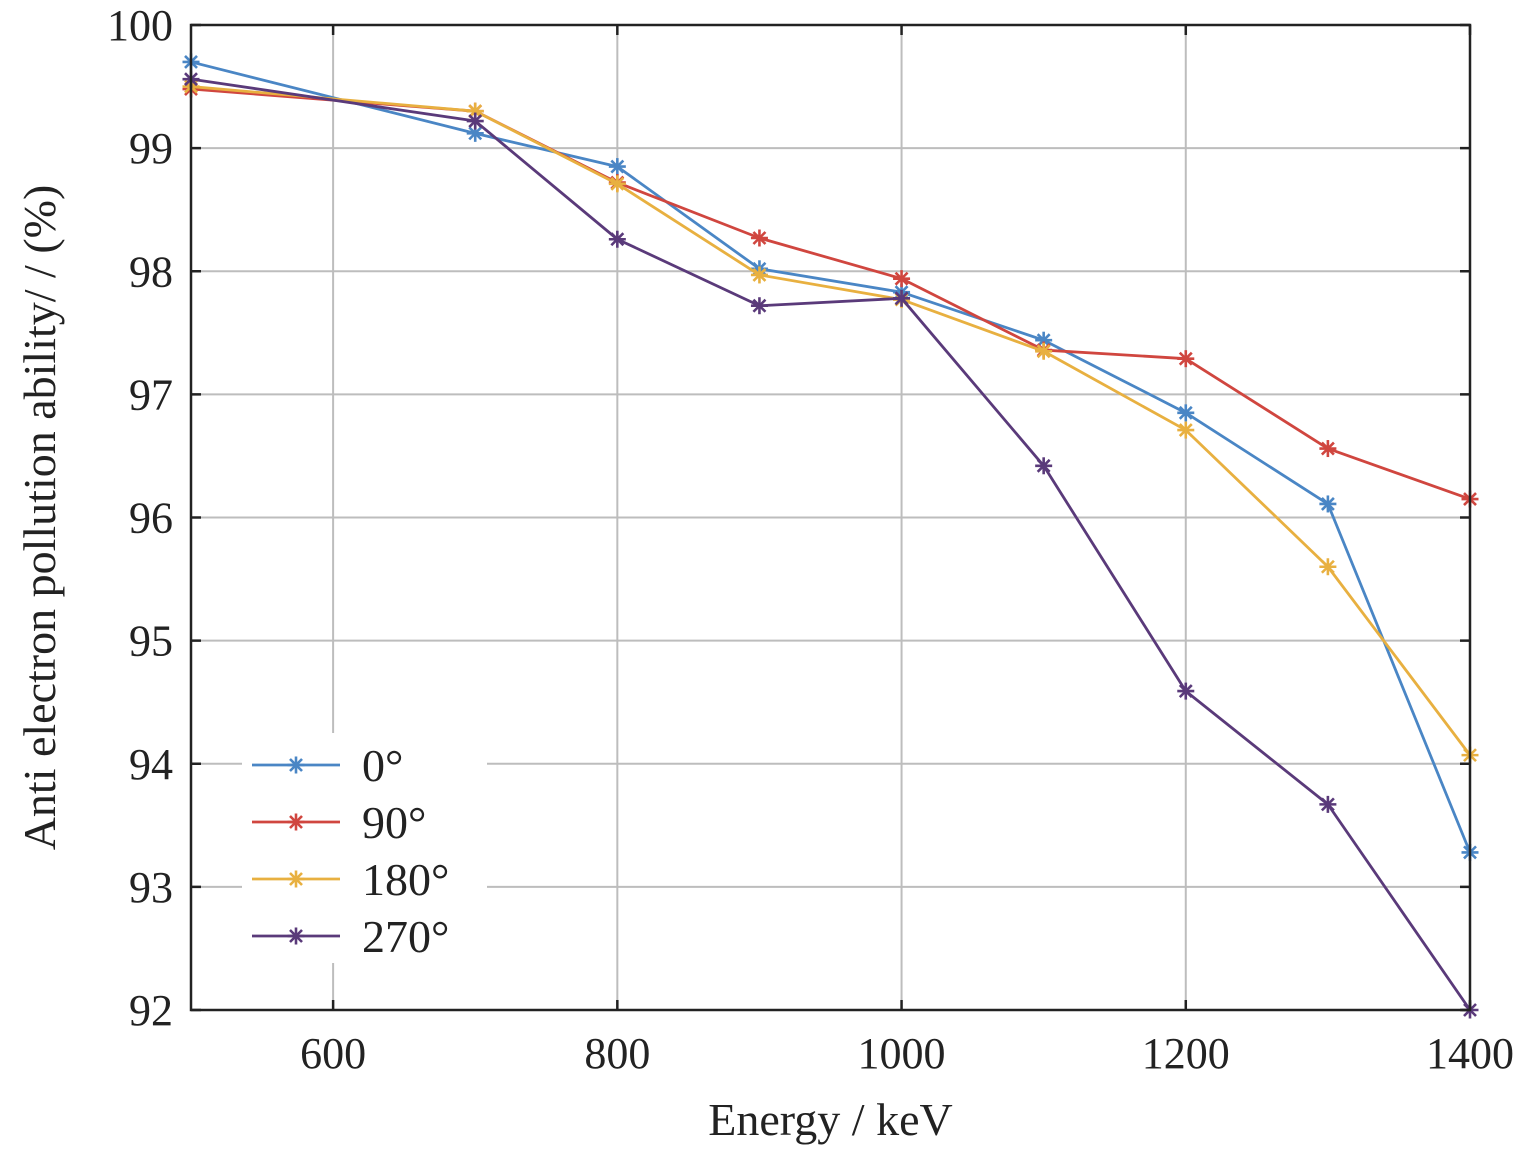  Describe the element at coordinates (151, 887) in the screenshot. I see `y-tick-label: 93` at that location.